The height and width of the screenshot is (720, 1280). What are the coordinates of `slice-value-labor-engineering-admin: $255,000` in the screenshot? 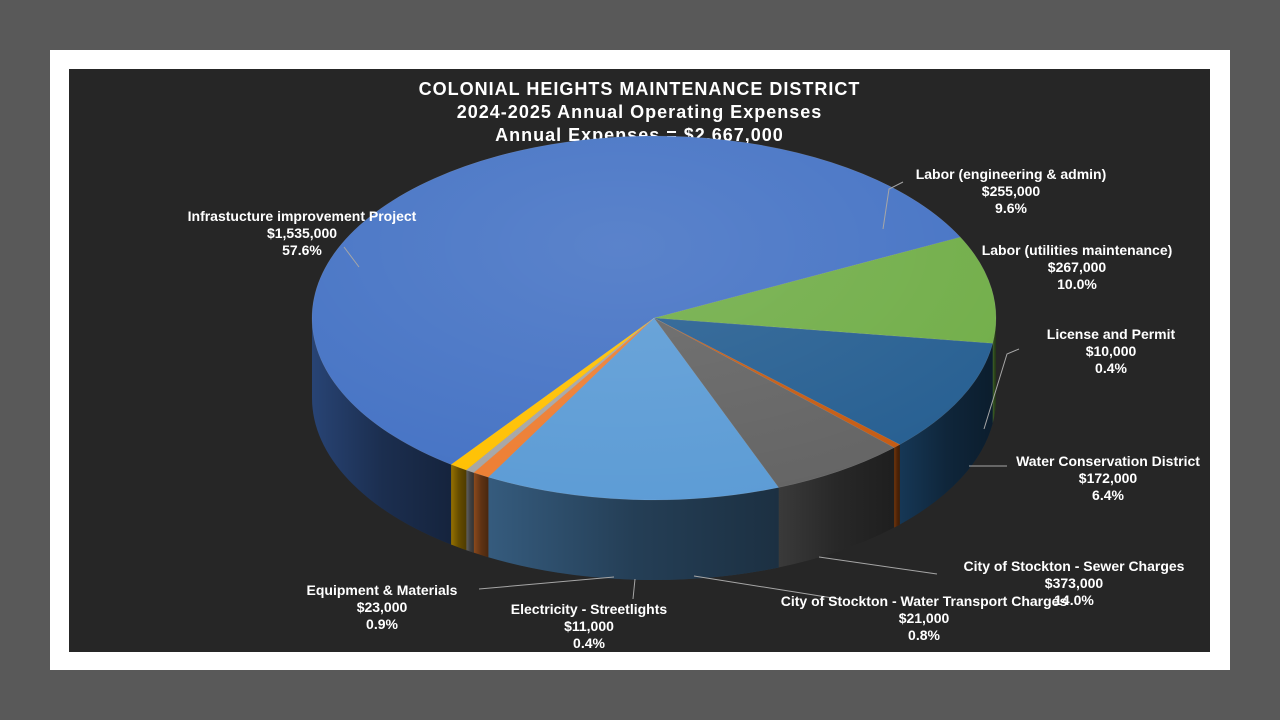 It's located at (1011, 191).